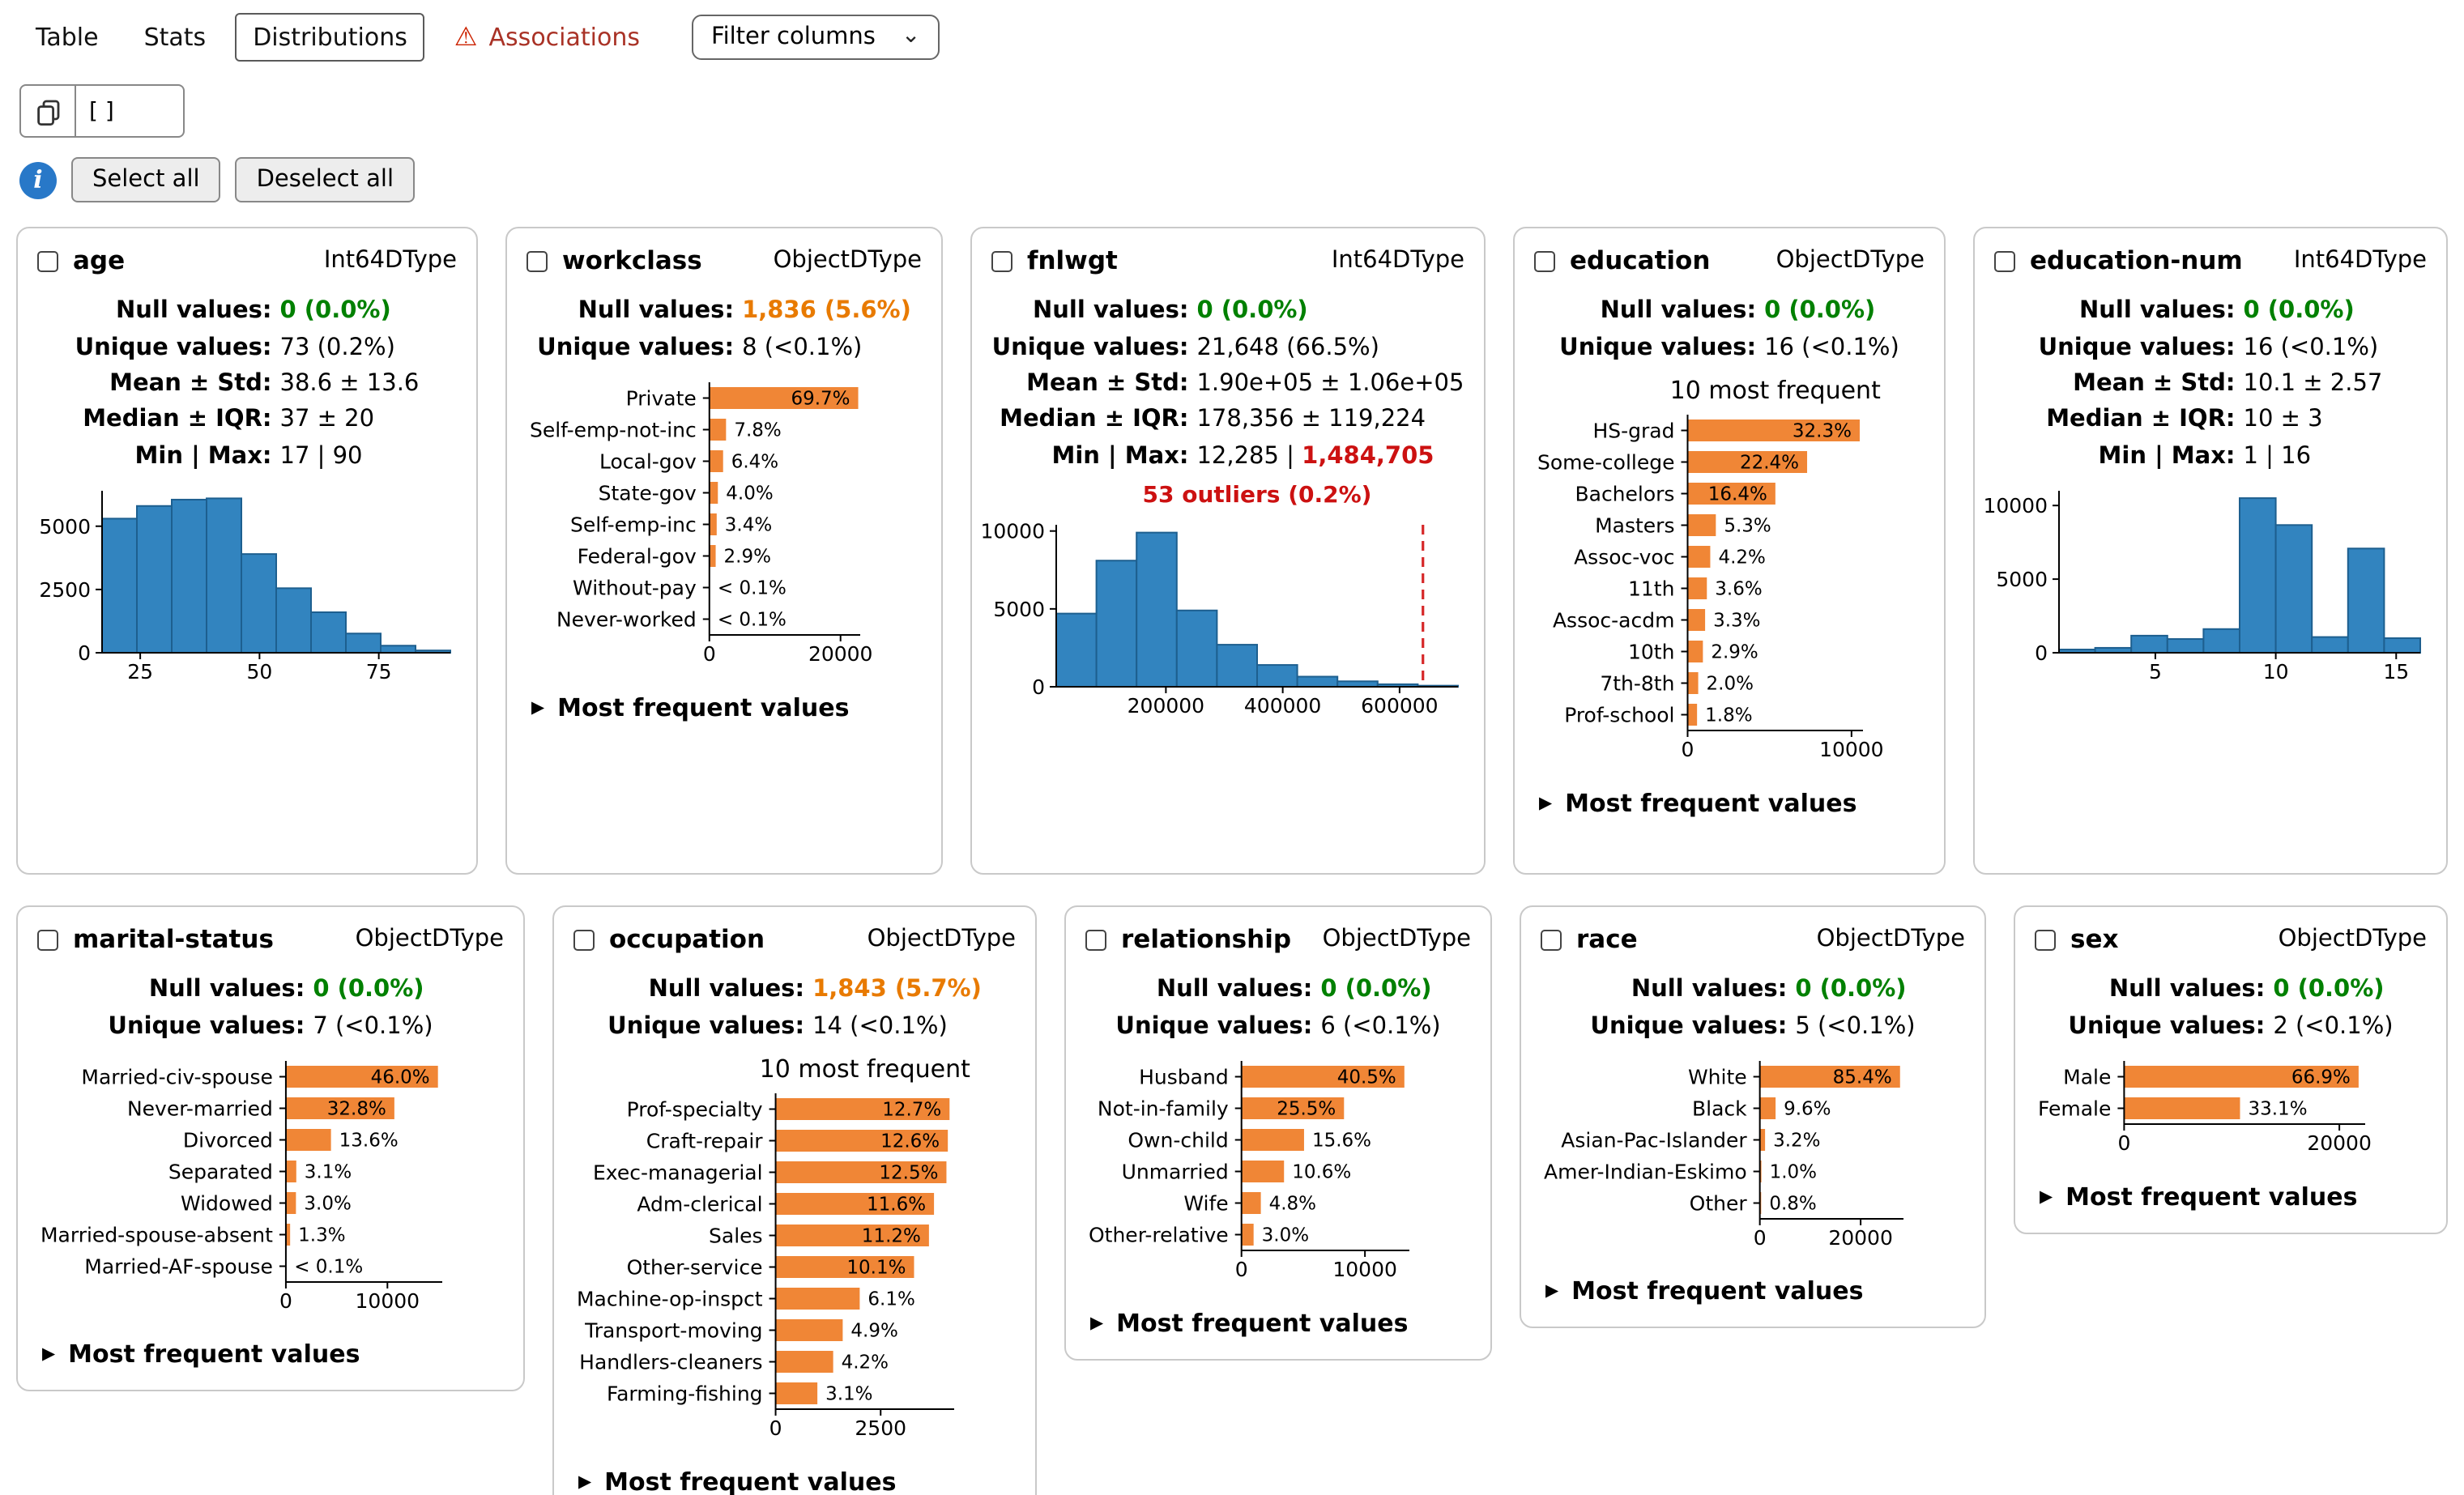 This screenshot has width=2464, height=1495. What do you see at coordinates (259, 672) in the screenshot?
I see `svg-text: 50` at bounding box center [259, 672].